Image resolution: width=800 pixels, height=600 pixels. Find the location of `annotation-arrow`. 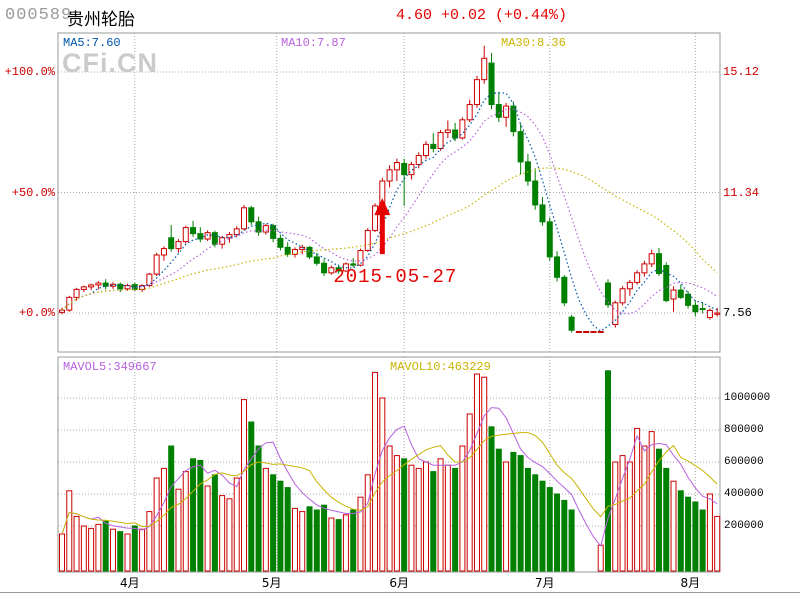

annotation-arrow is located at coordinates (382, 226).